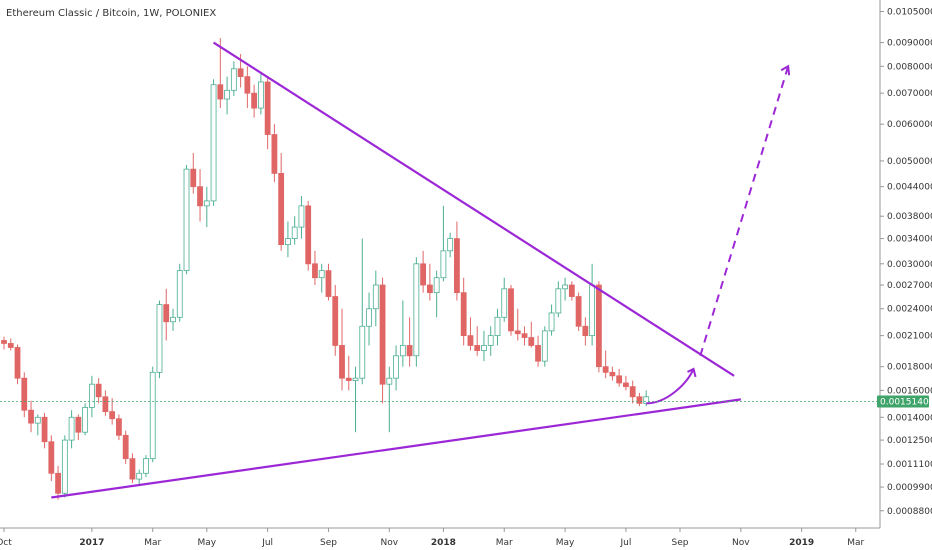 The width and height of the screenshot is (932, 550). Describe the element at coordinates (111, 13) in the screenshot. I see `chart-title: Ethereum Classic / Bitcoin, 1W, POLONIEX` at that location.